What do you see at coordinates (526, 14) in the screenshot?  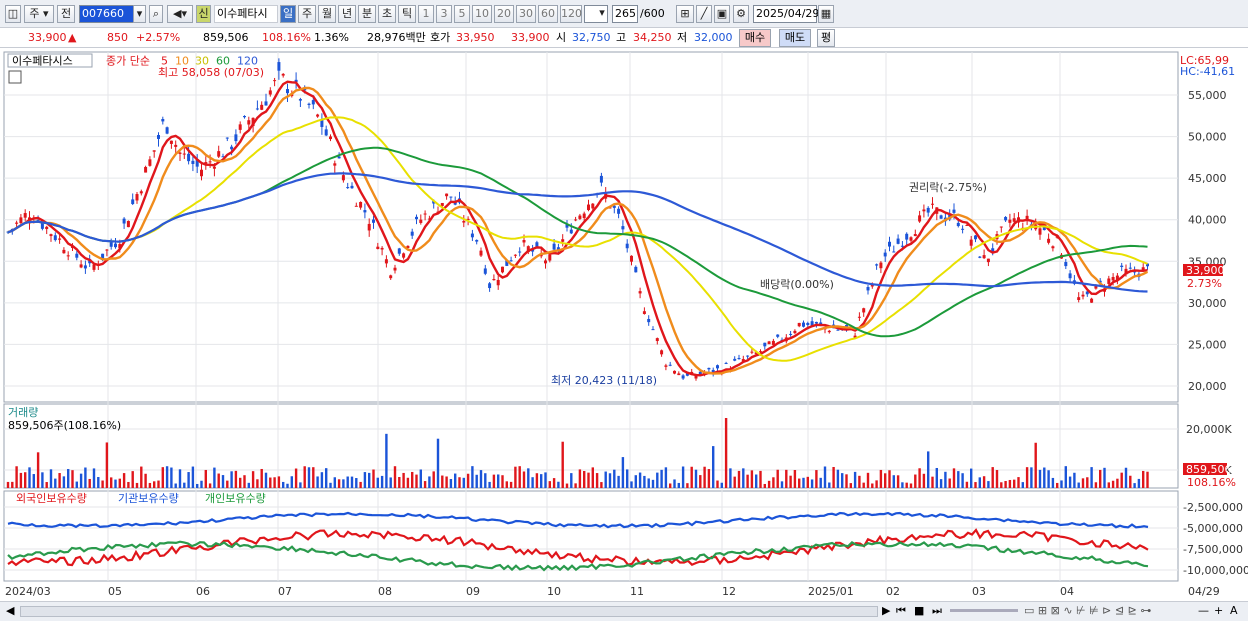 I see `interval-30: 30` at bounding box center [526, 14].